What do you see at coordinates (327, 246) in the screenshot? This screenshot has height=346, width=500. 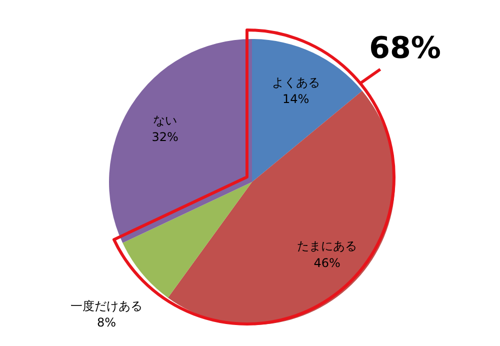 I see `slice-label: たまにある` at bounding box center [327, 246].